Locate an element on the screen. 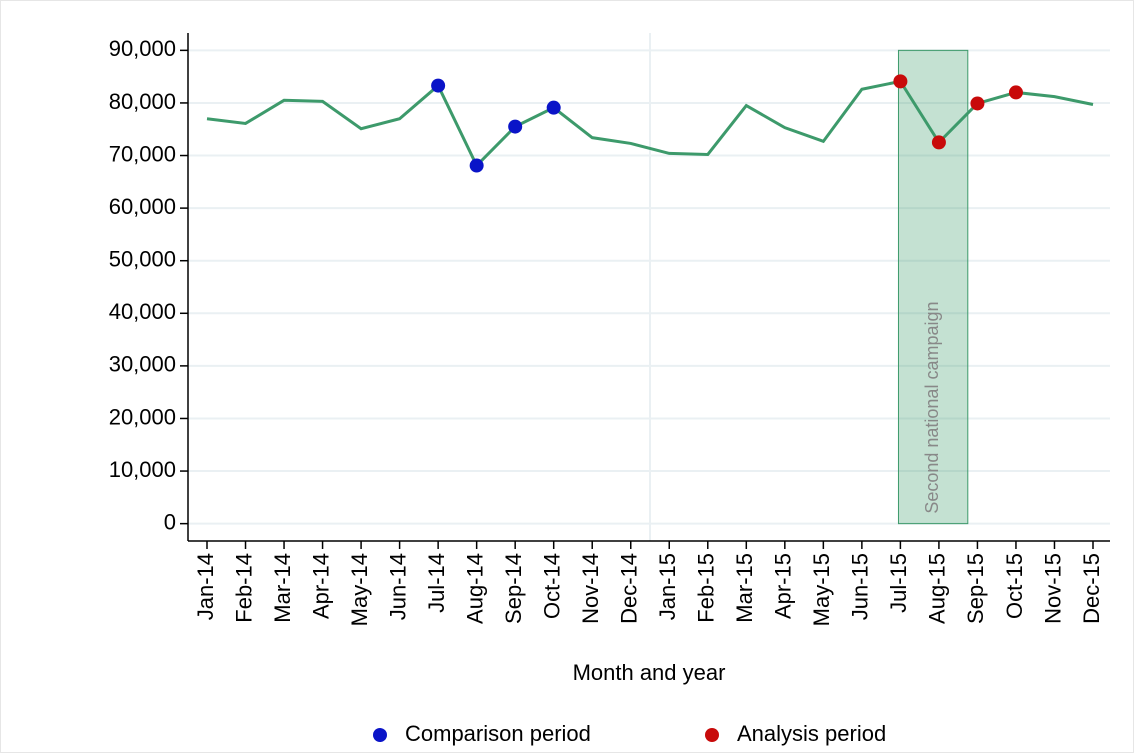 The height and width of the screenshot is (753, 1134). y-tick-label: 30,000 is located at coordinates (142, 364).